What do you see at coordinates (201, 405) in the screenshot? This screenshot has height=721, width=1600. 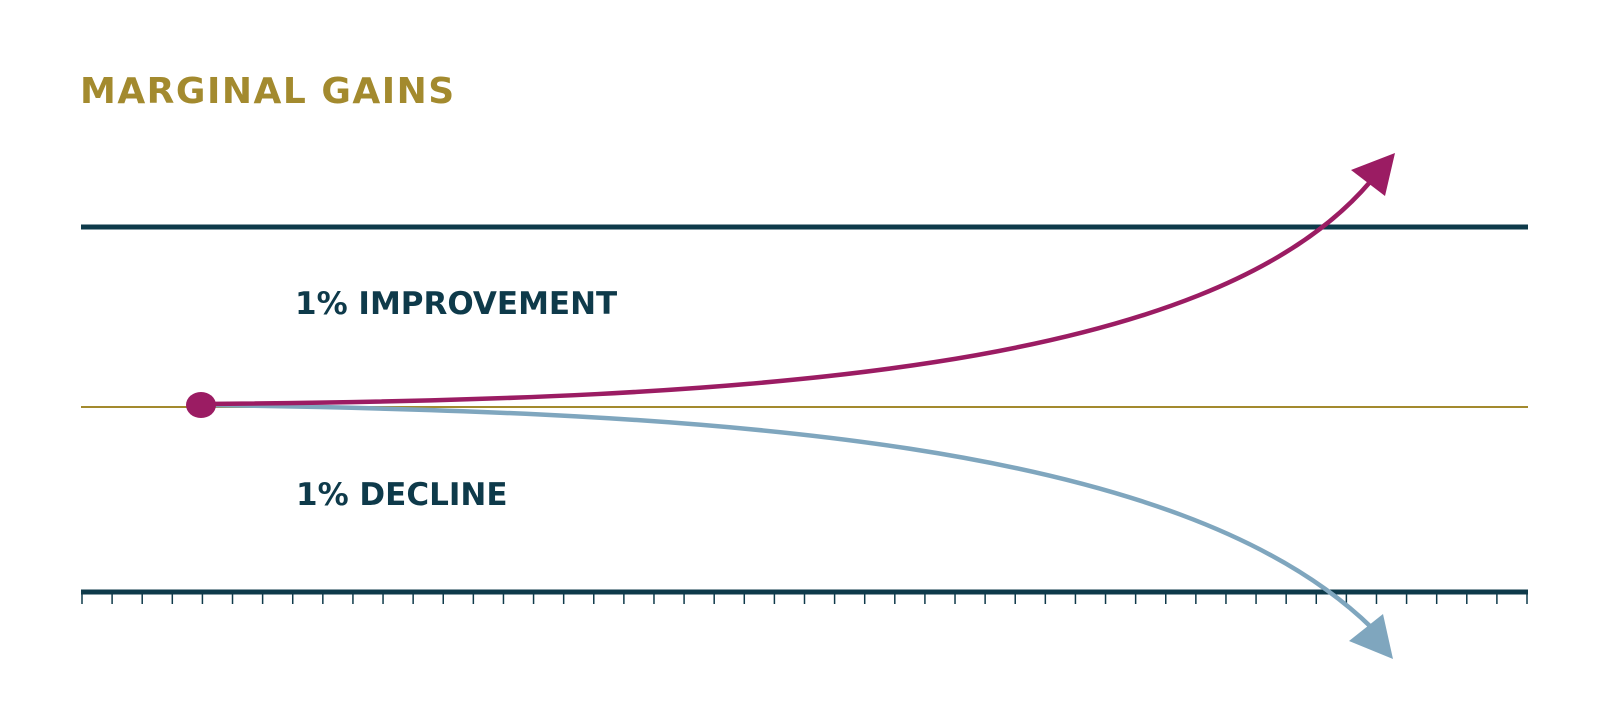 I see `start-point` at bounding box center [201, 405].